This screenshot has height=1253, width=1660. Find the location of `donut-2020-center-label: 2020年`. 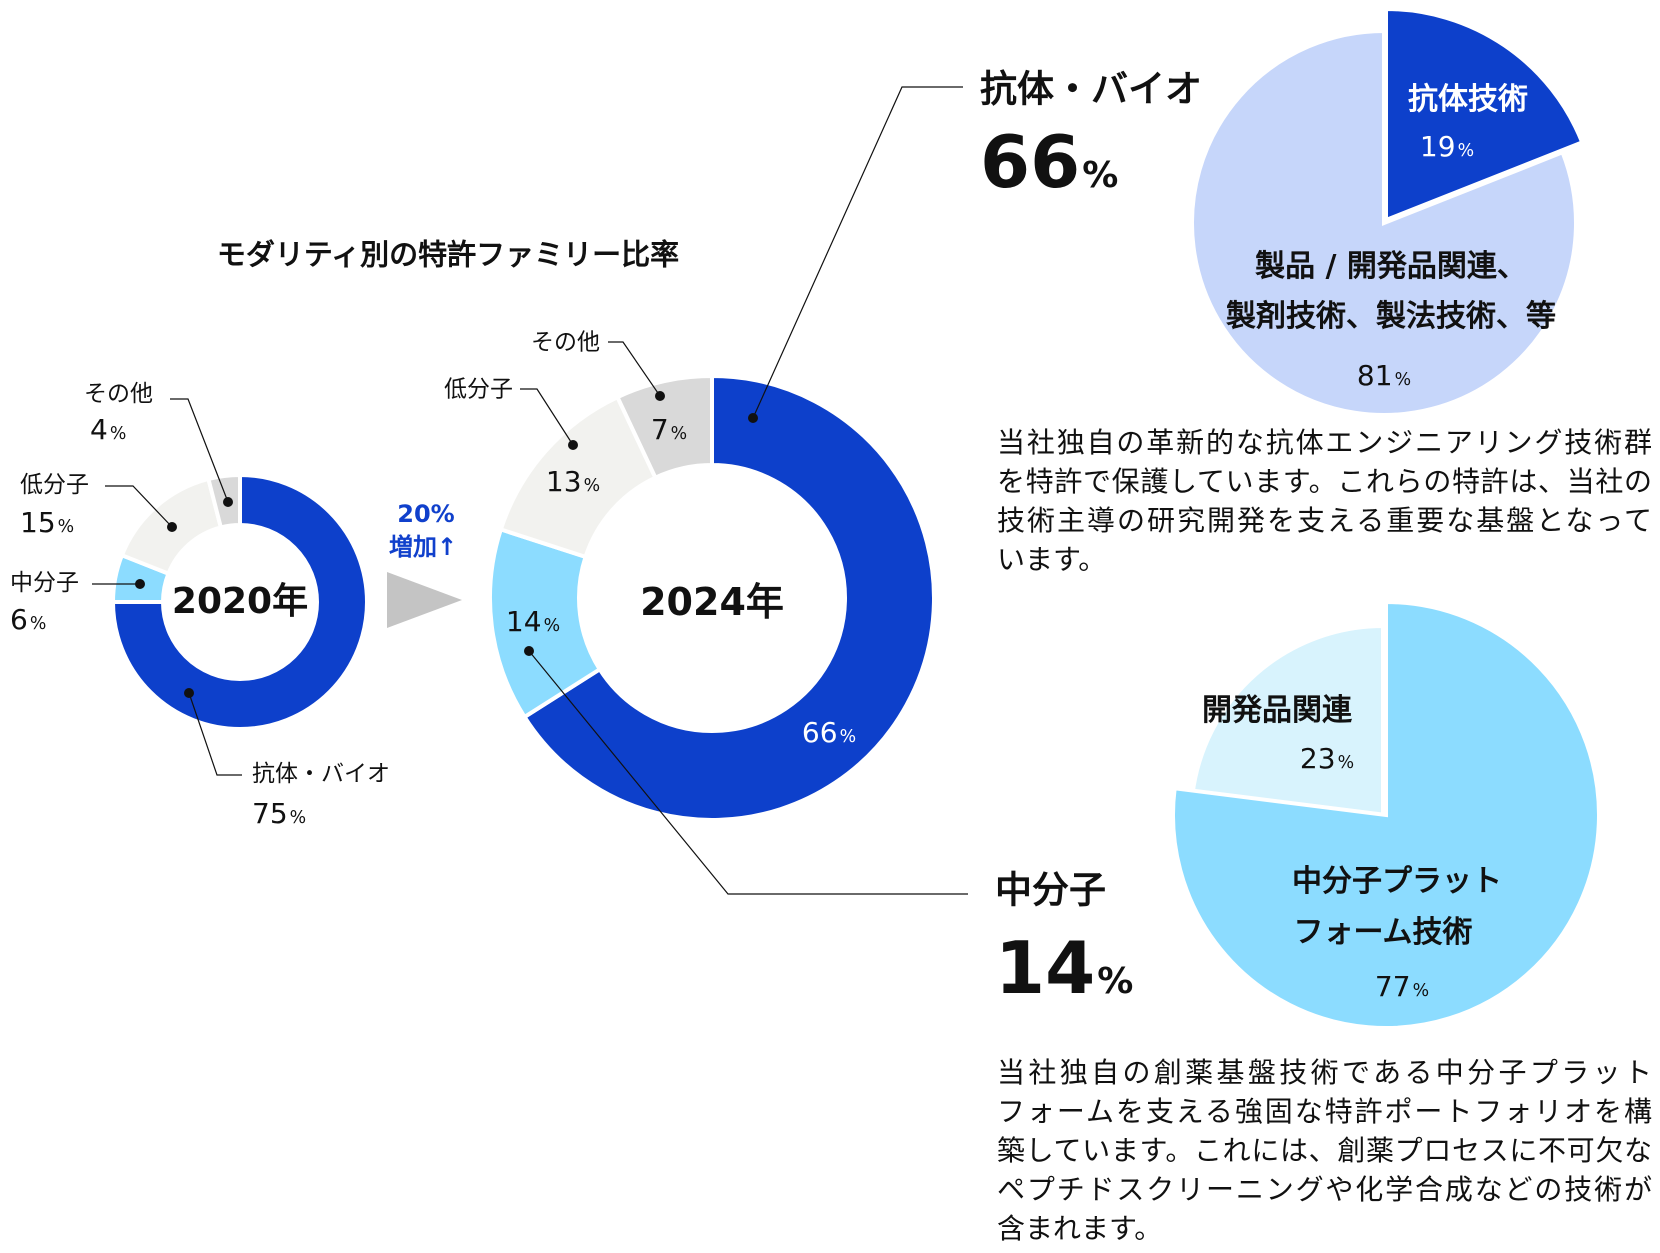

donut-2020-center-label: 2020年 is located at coordinates (240, 601).